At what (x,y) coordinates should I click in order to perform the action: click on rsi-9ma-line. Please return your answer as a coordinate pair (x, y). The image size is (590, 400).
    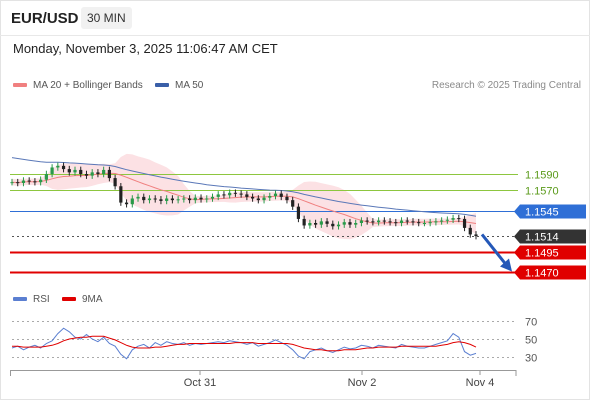
    Looking at the image, I should click on (244, 343).